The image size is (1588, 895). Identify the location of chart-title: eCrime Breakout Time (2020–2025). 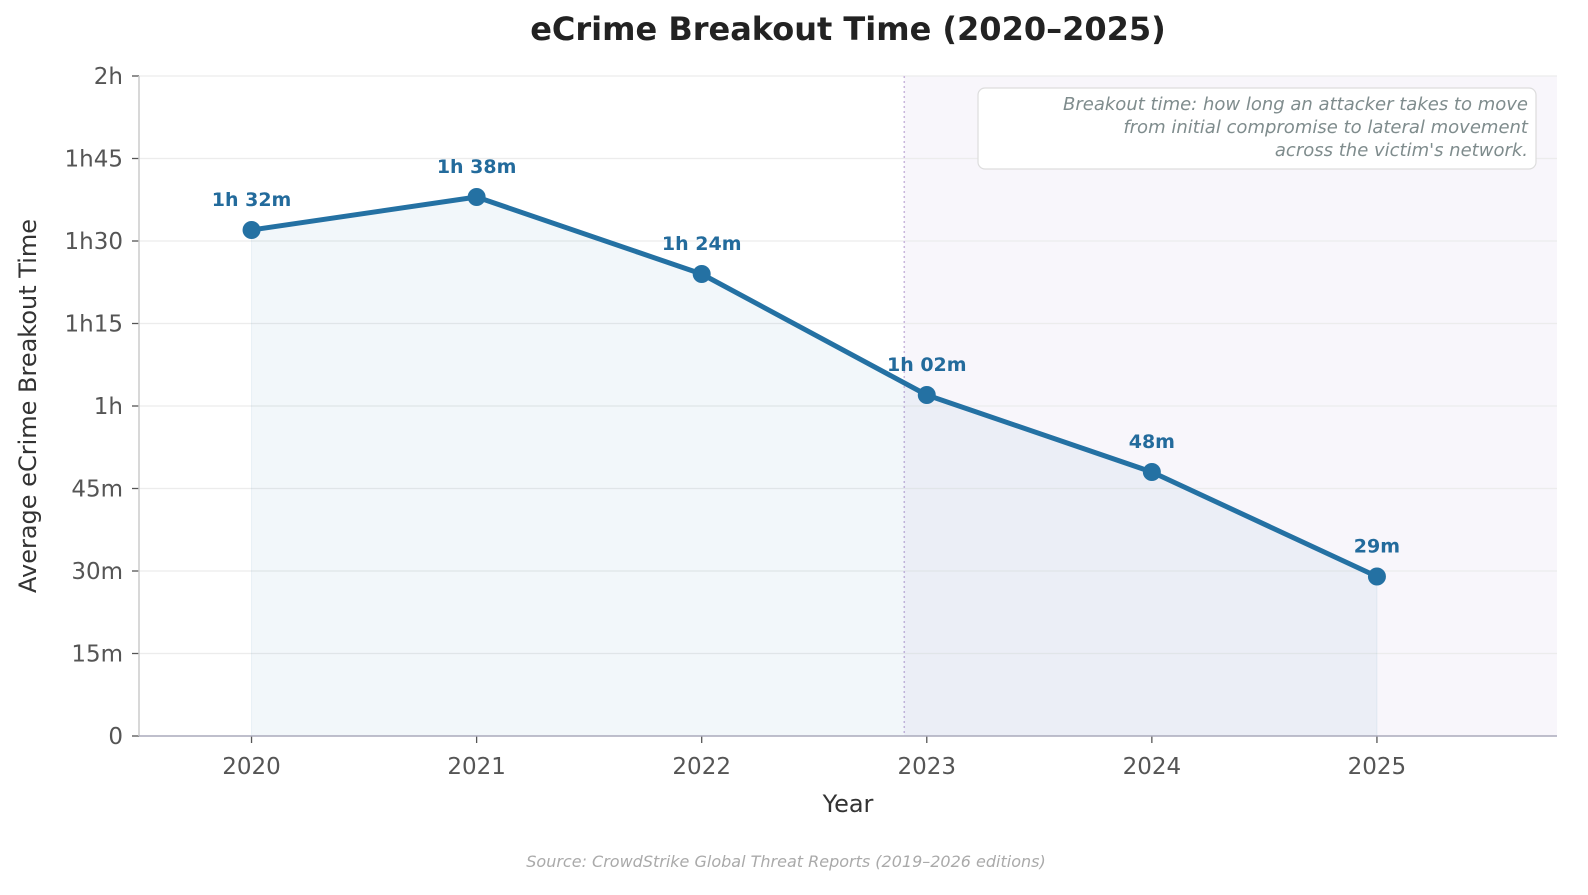
(848, 29).